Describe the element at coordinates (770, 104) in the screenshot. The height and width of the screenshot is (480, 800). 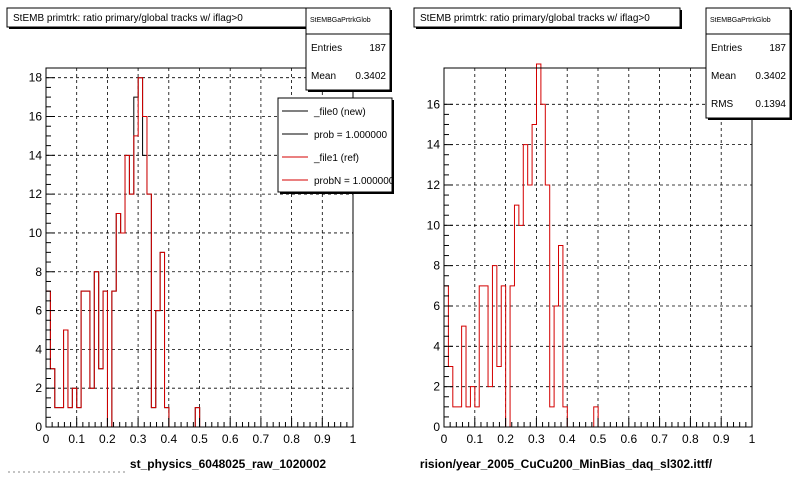
I see `stats-value: 0.1394` at that location.